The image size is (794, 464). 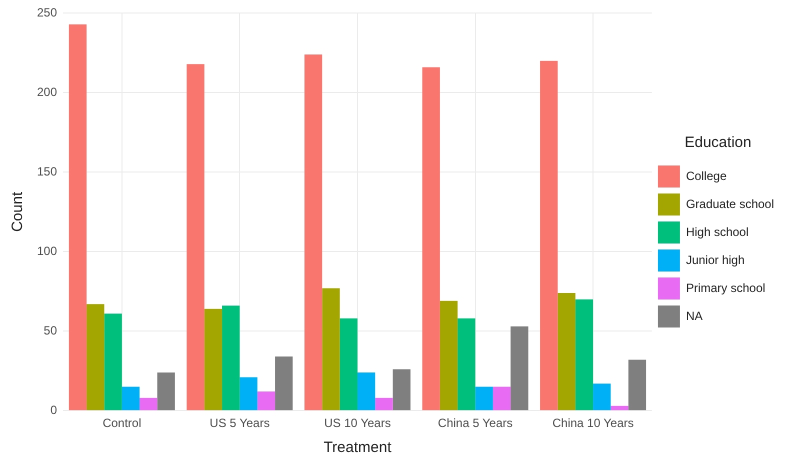 What do you see at coordinates (47, 91) in the screenshot?
I see `y-tick-label: 200` at bounding box center [47, 91].